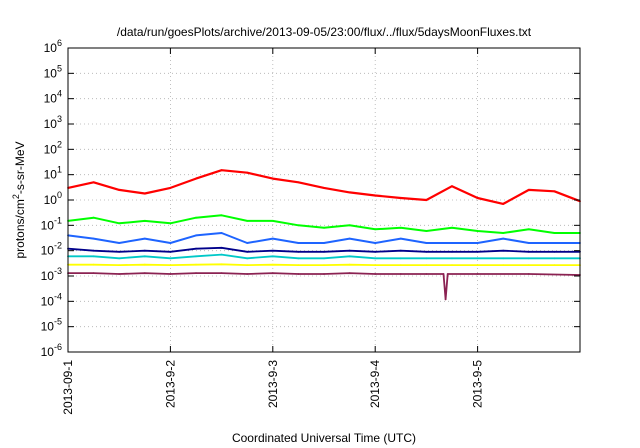  What do you see at coordinates (51, 274) in the screenshot?
I see `y-tick-label: 10⁻³` at bounding box center [51, 274].